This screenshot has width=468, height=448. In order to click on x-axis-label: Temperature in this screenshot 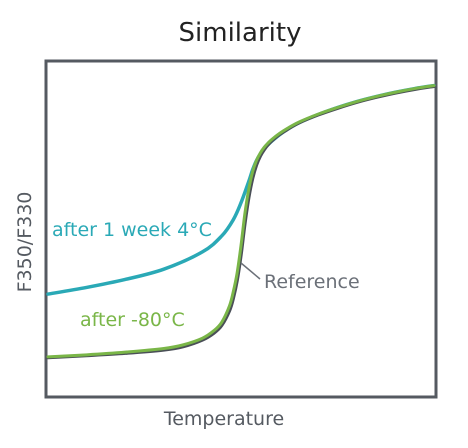, I will do `click(223, 419)`.